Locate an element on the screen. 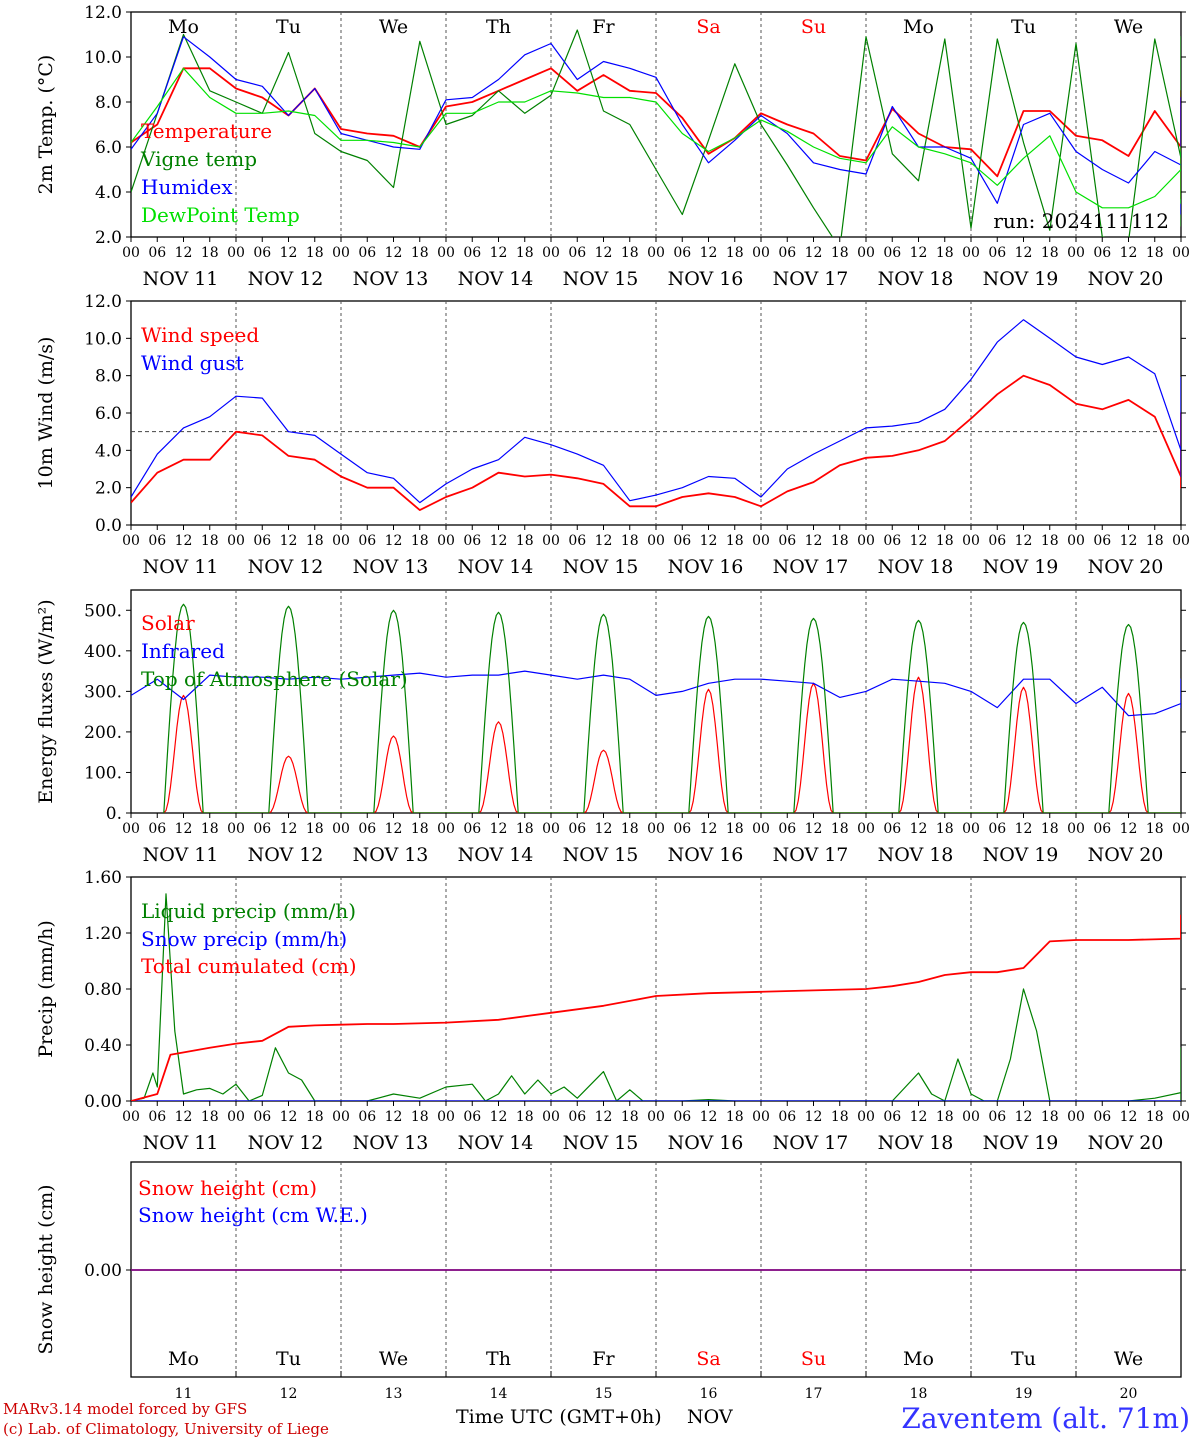  series-line-solar is located at coordinates (672, 744).